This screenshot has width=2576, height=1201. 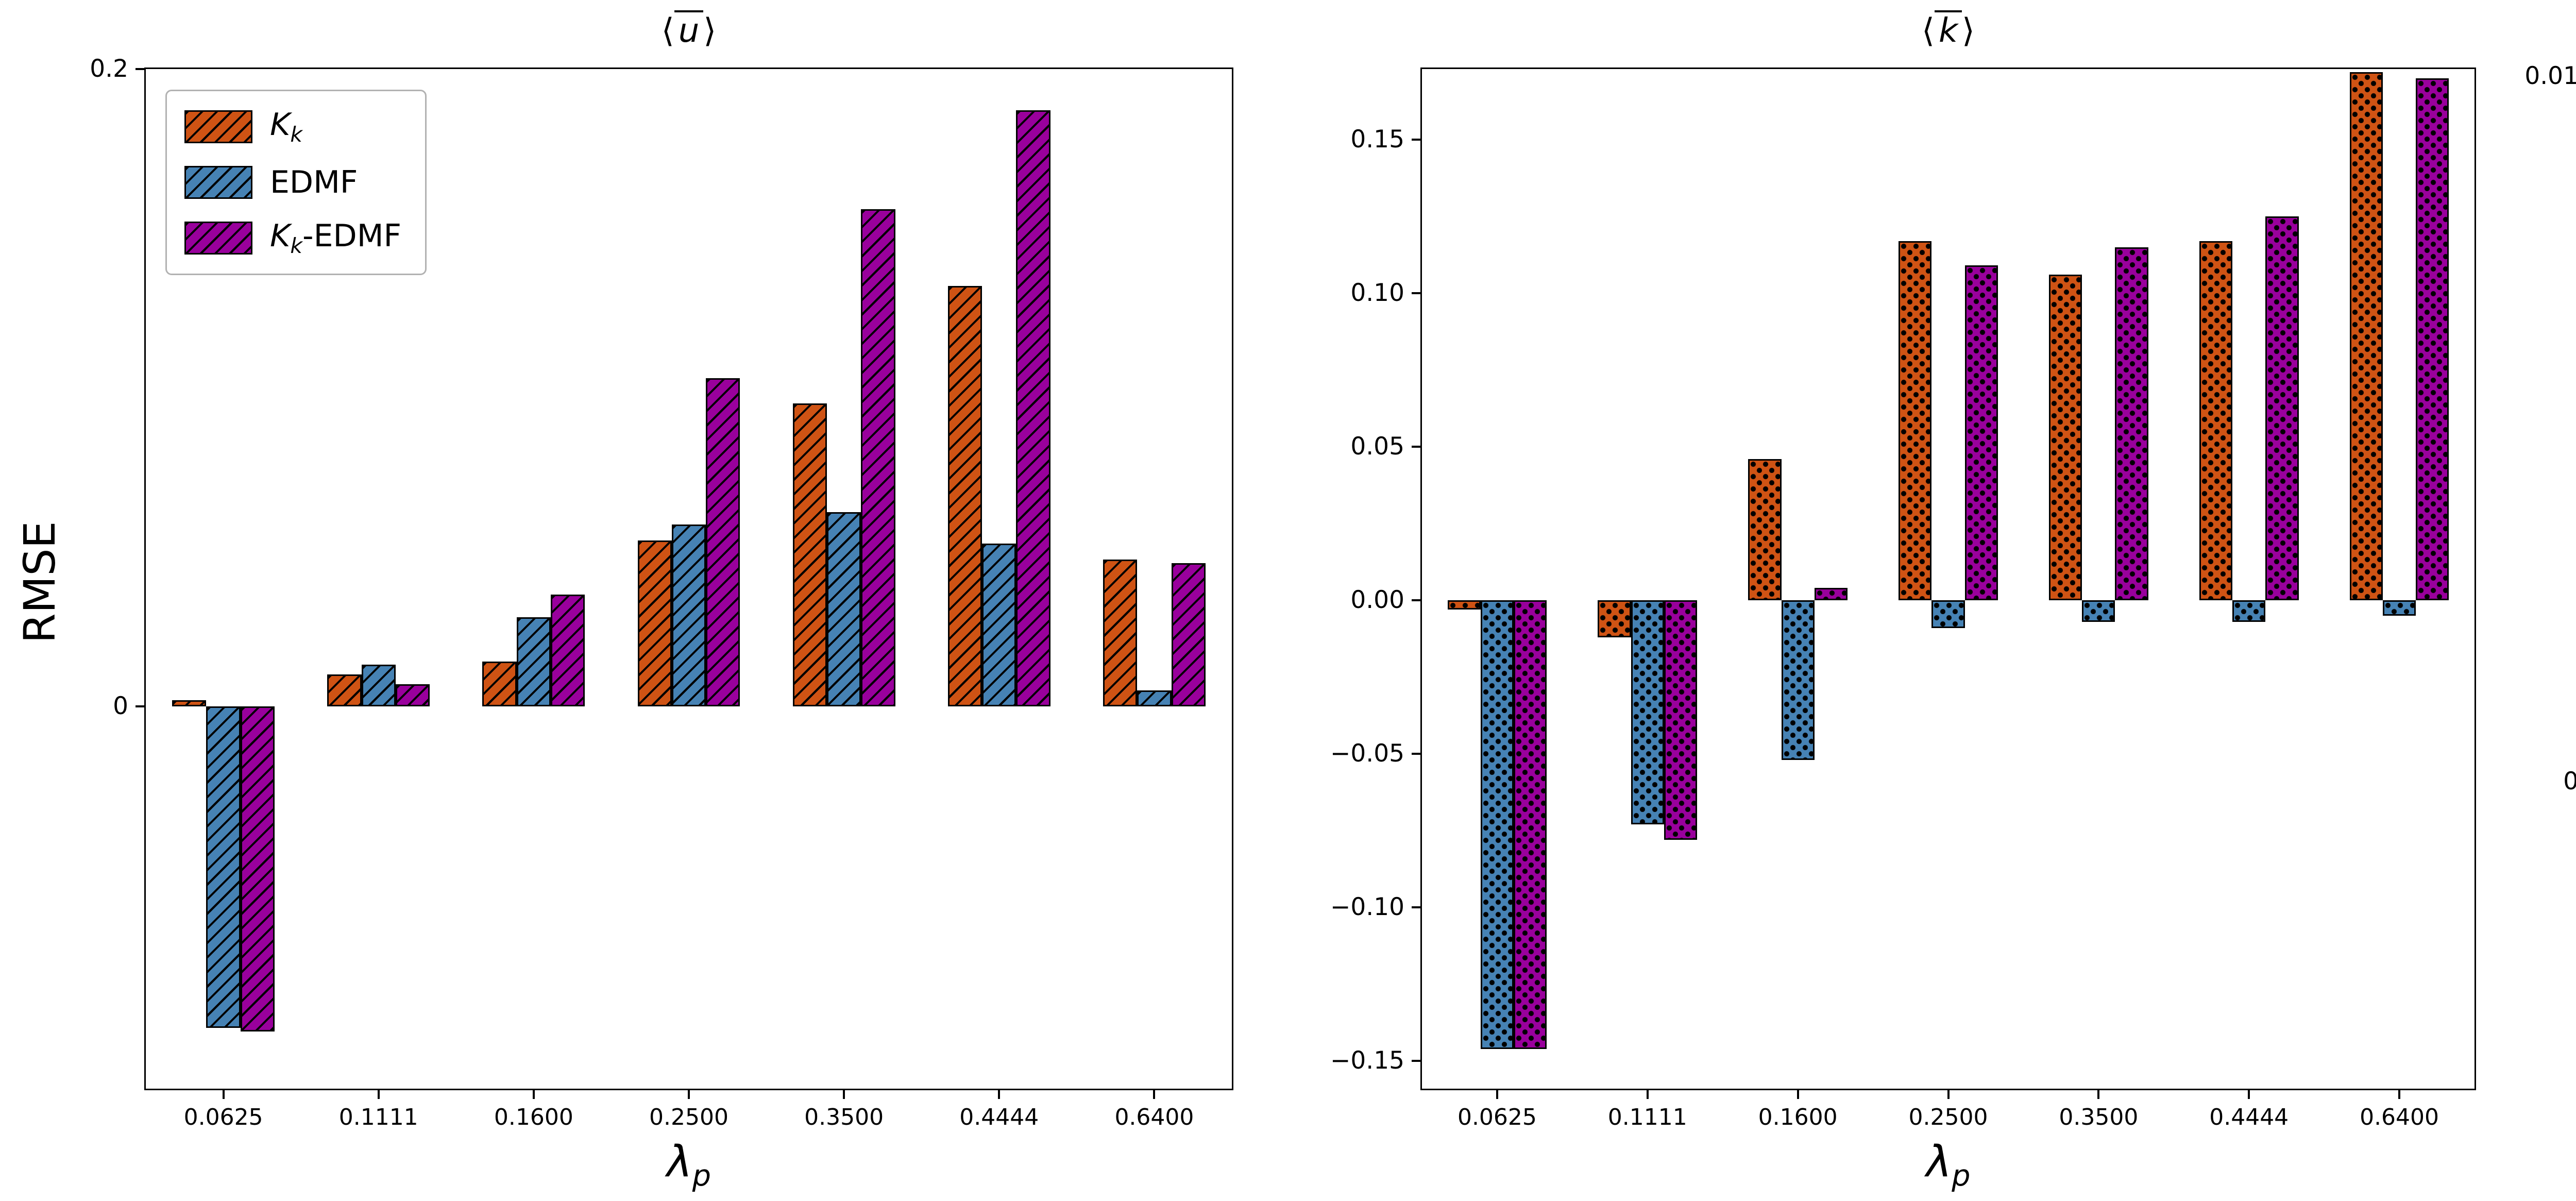 I want to click on x-tick-label: 0.6400, so click(x=1154, y=1117).